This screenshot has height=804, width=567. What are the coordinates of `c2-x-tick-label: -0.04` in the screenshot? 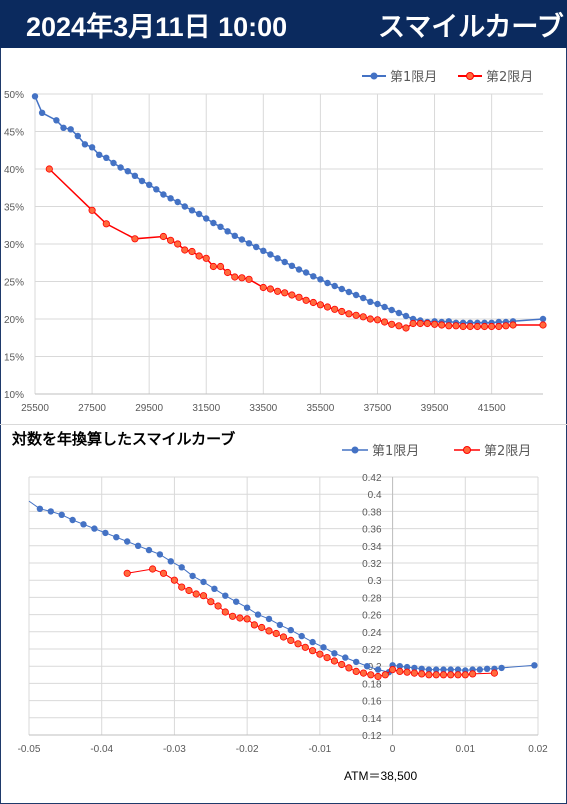 It's located at (101, 749).